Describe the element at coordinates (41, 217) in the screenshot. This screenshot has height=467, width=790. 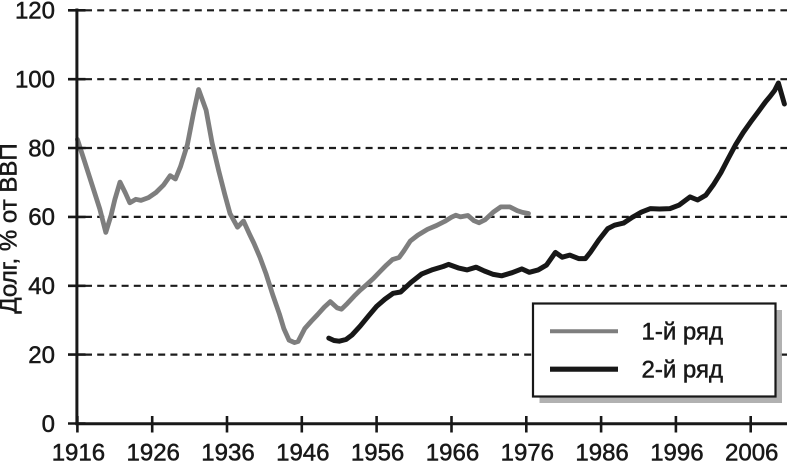
I see `svg-text: 60` at that location.